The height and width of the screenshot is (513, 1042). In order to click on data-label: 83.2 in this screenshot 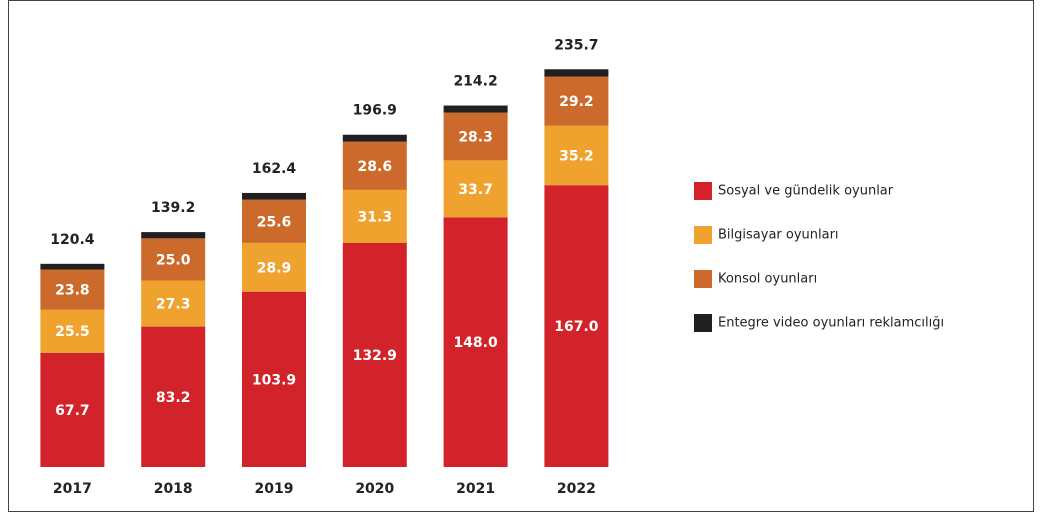, I will do `click(173, 398)`.